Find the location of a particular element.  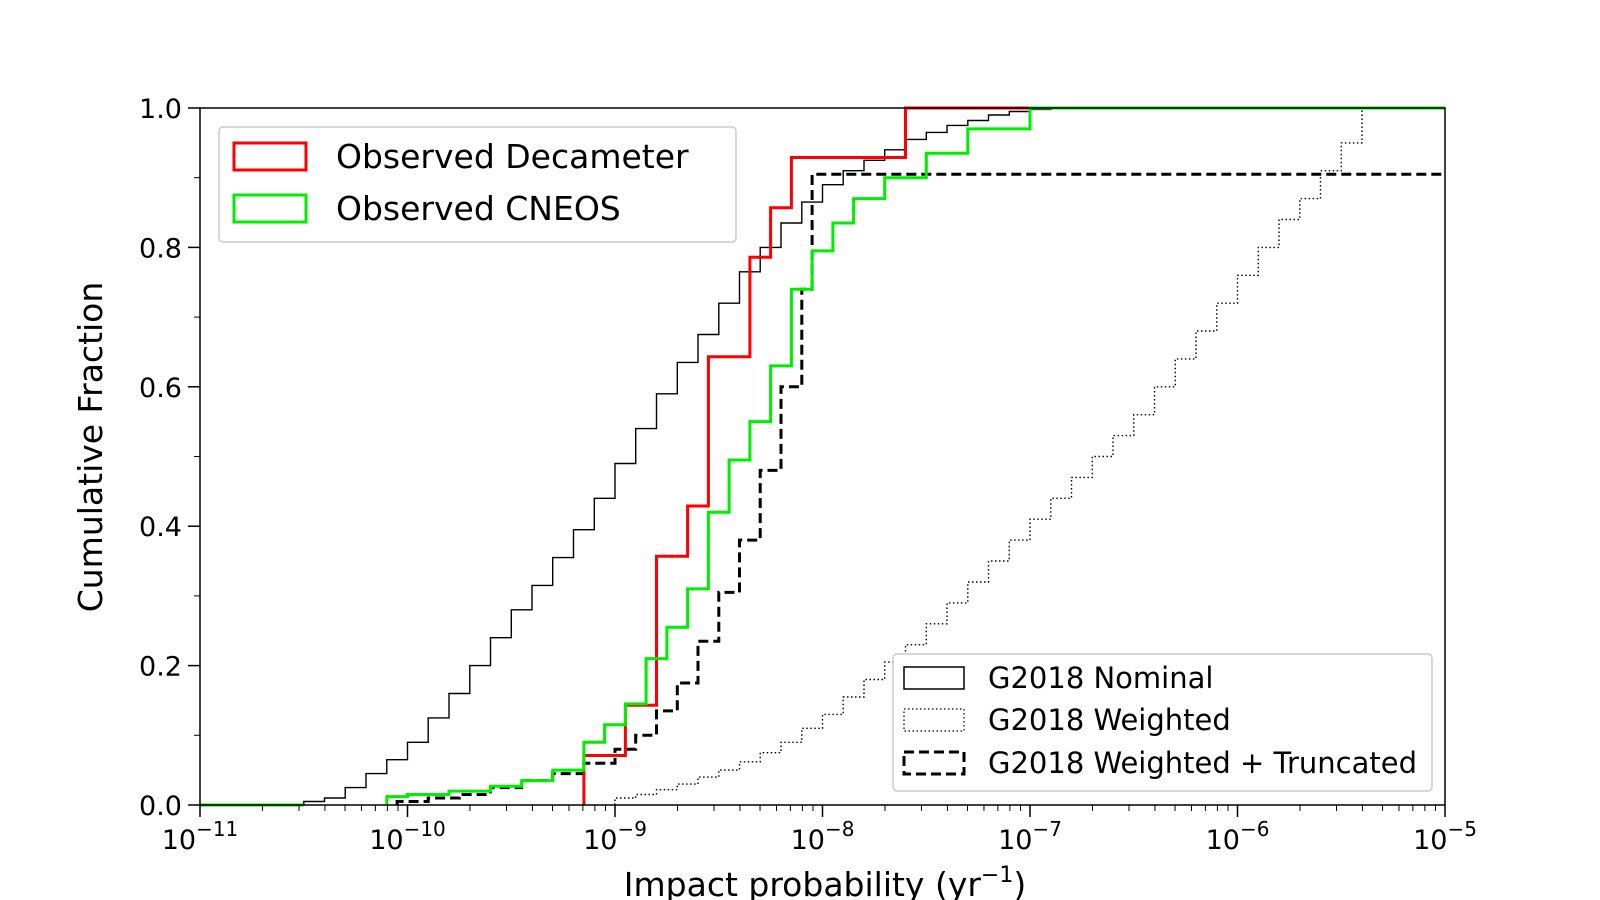

legend-swatch-g2018-weighted is located at coordinates (934, 720).